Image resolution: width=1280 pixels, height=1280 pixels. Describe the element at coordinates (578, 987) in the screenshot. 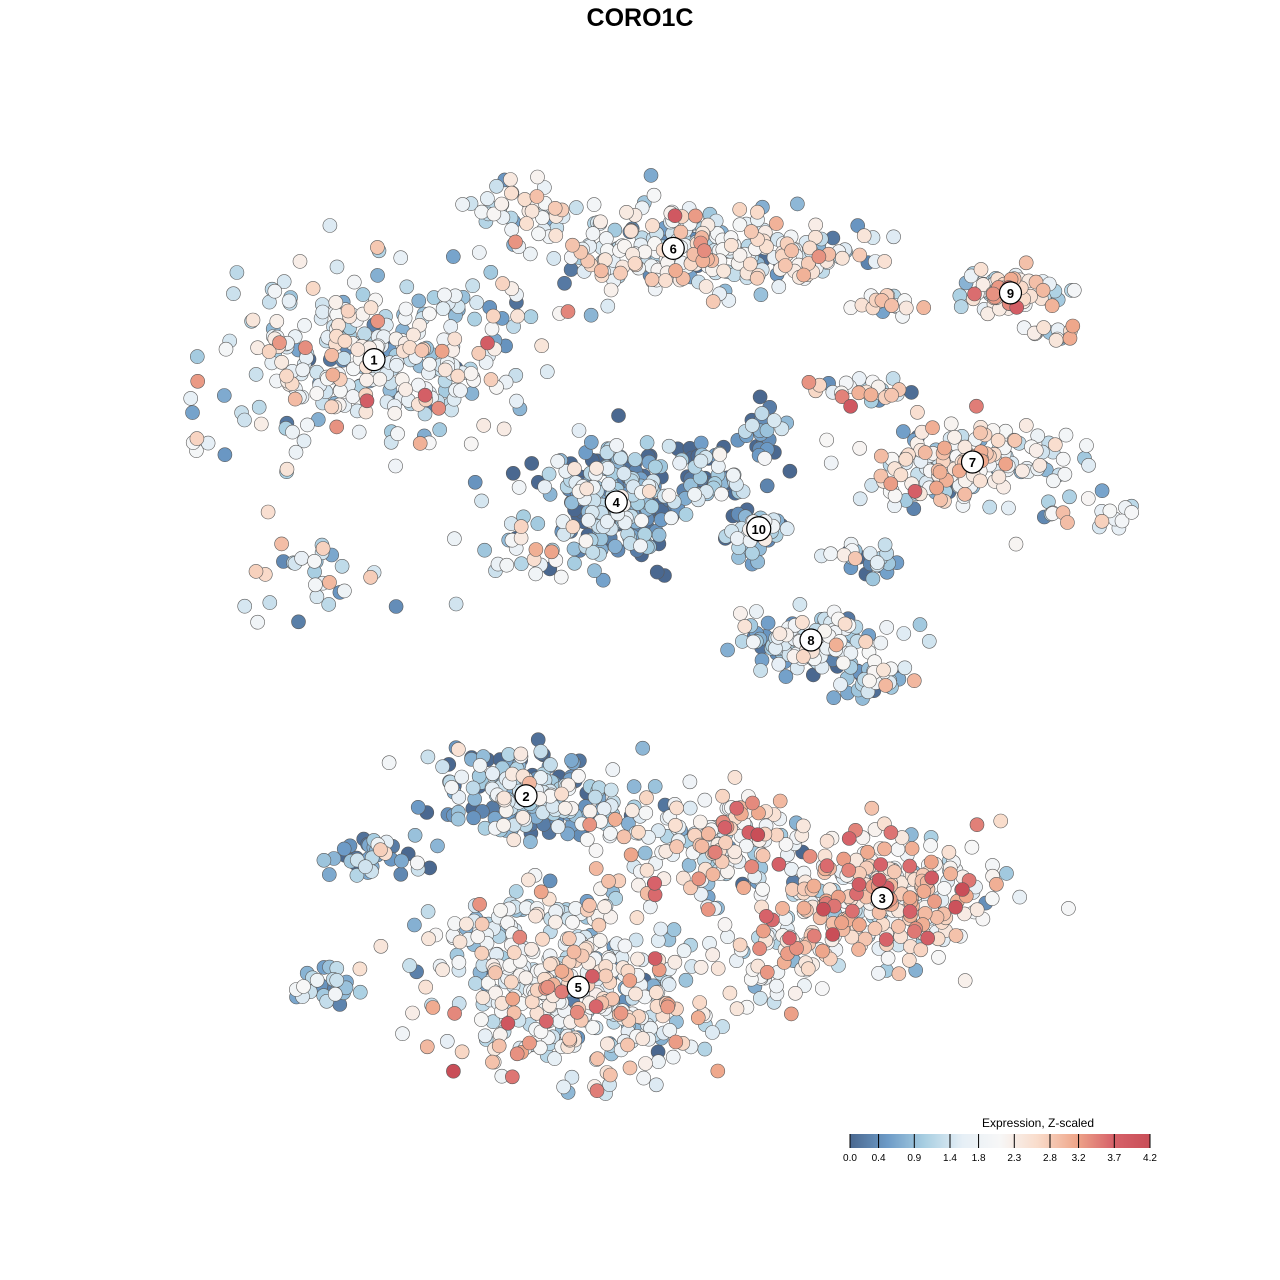

I see `svg-text: 5` at that location.